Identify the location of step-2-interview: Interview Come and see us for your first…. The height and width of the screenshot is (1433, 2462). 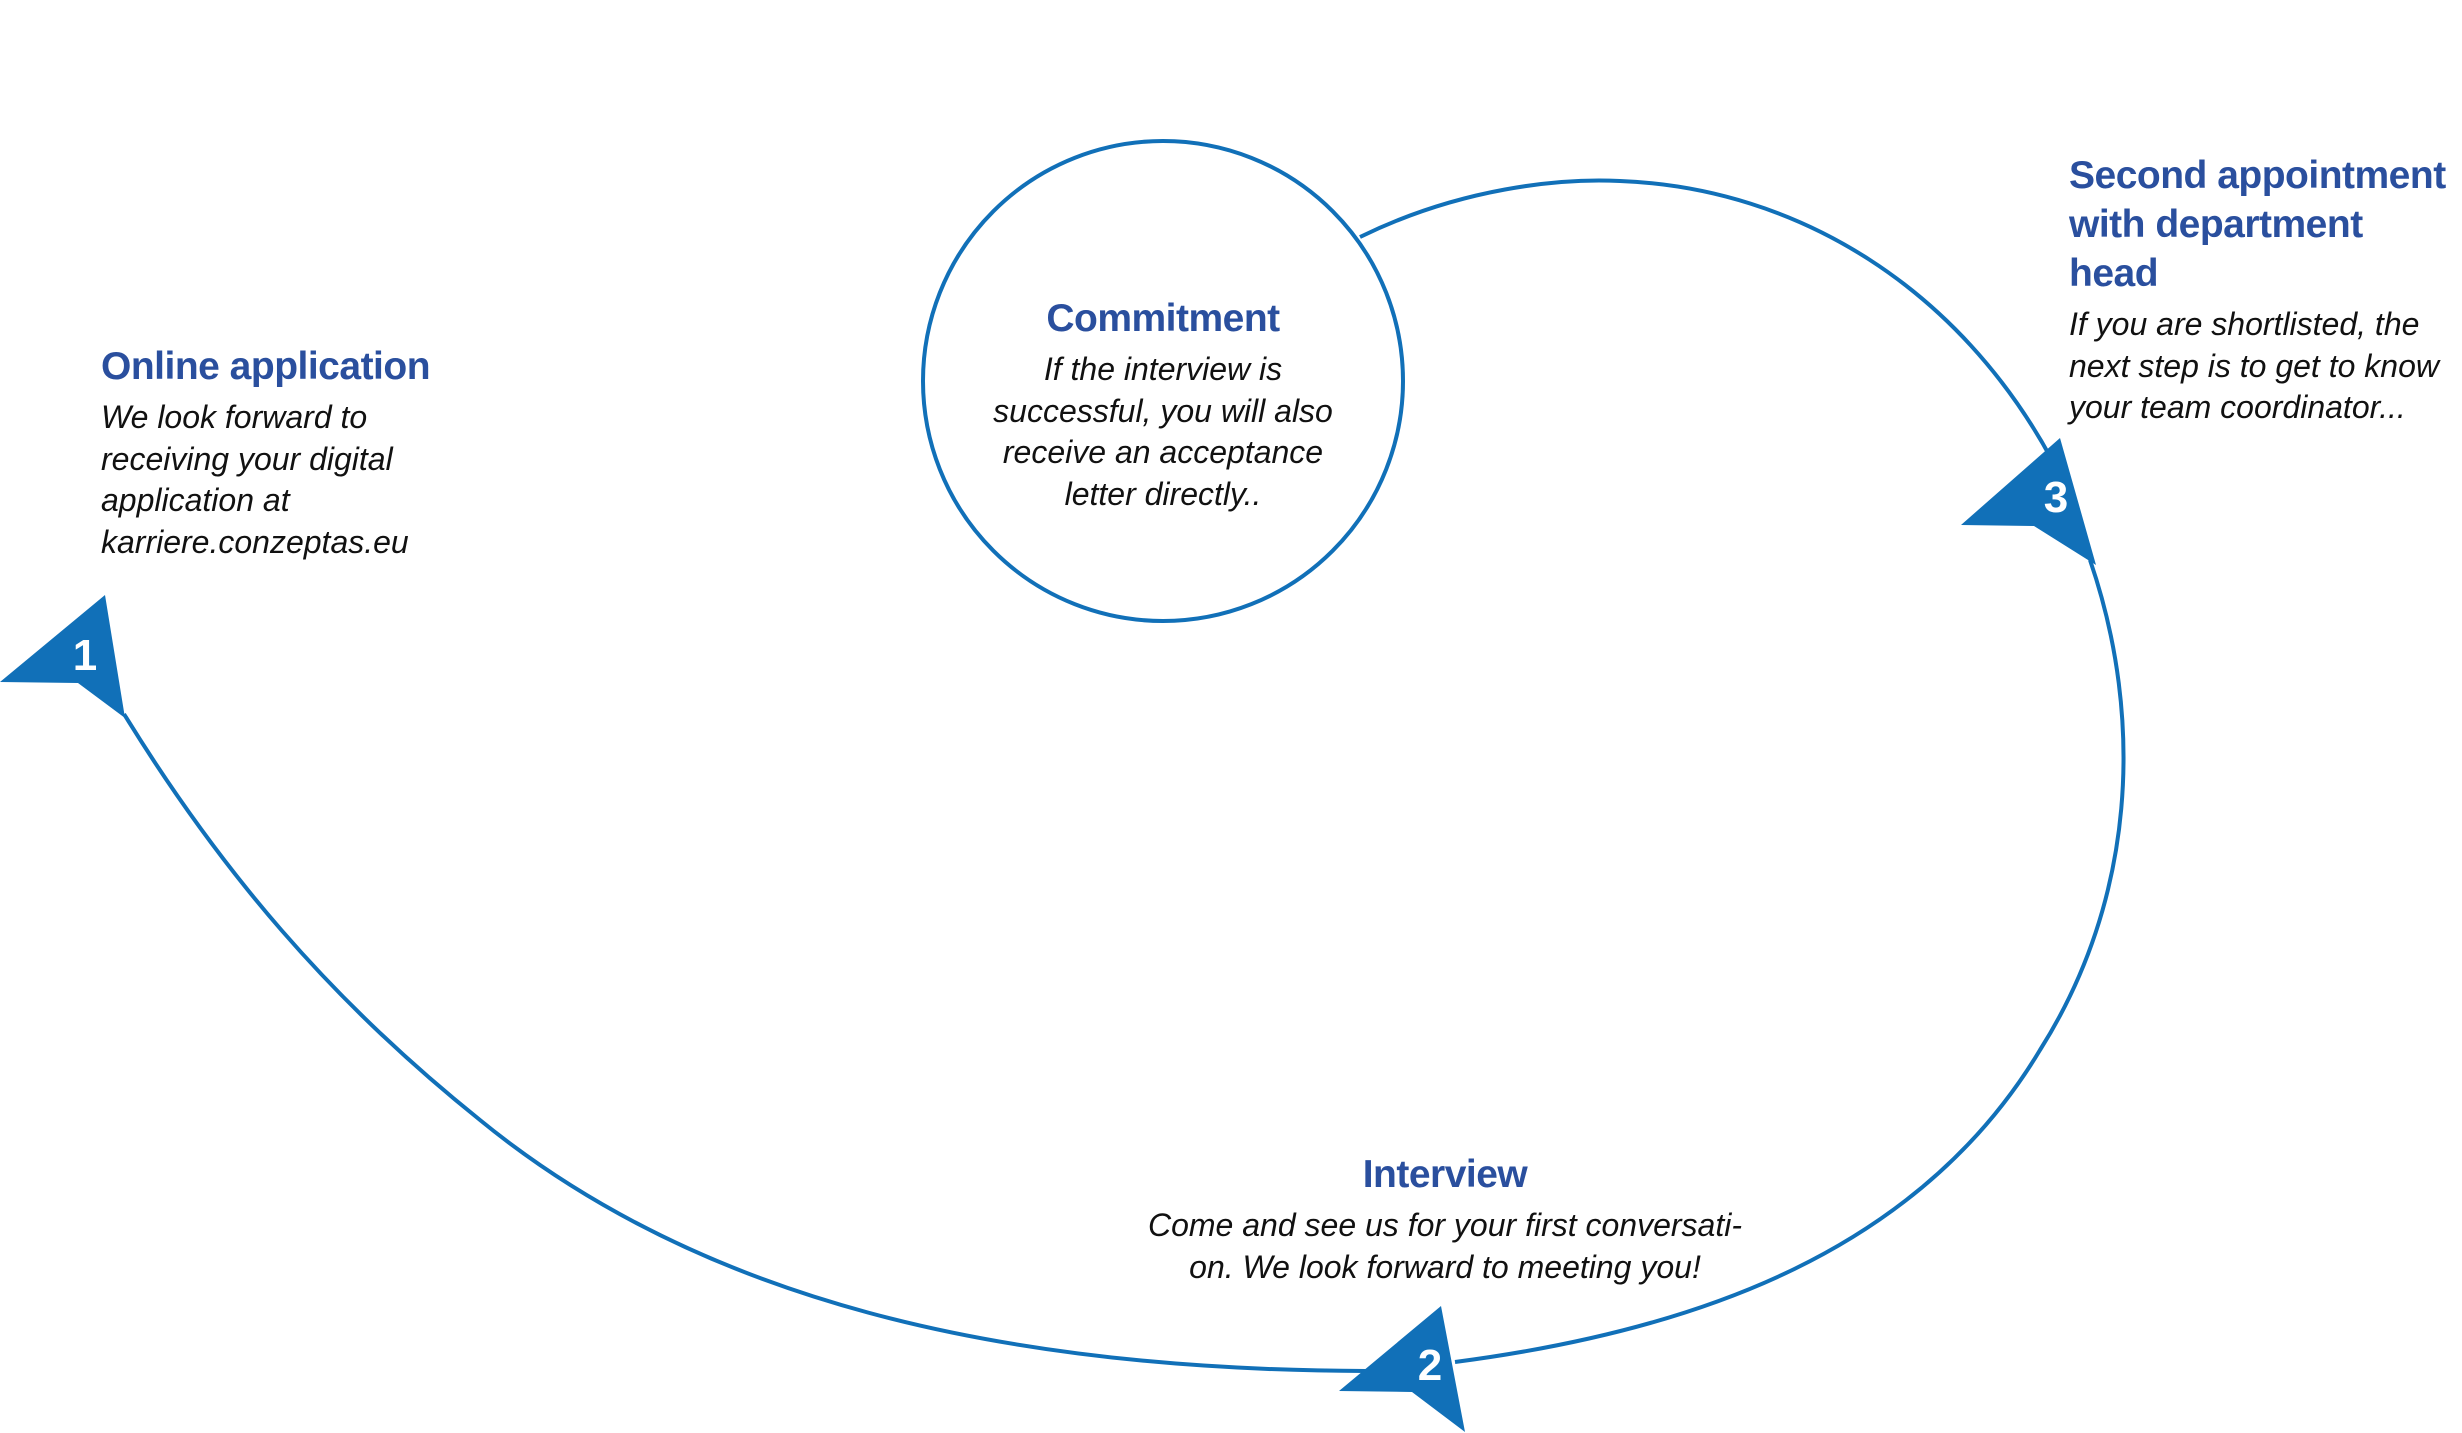
(1445, 1219).